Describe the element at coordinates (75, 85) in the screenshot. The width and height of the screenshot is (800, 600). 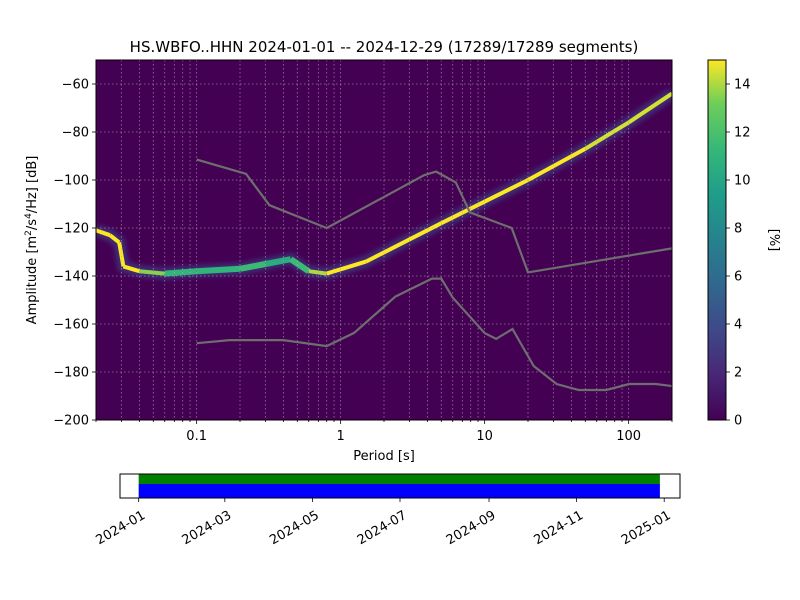
I see `y-tick-label: −60` at that location.